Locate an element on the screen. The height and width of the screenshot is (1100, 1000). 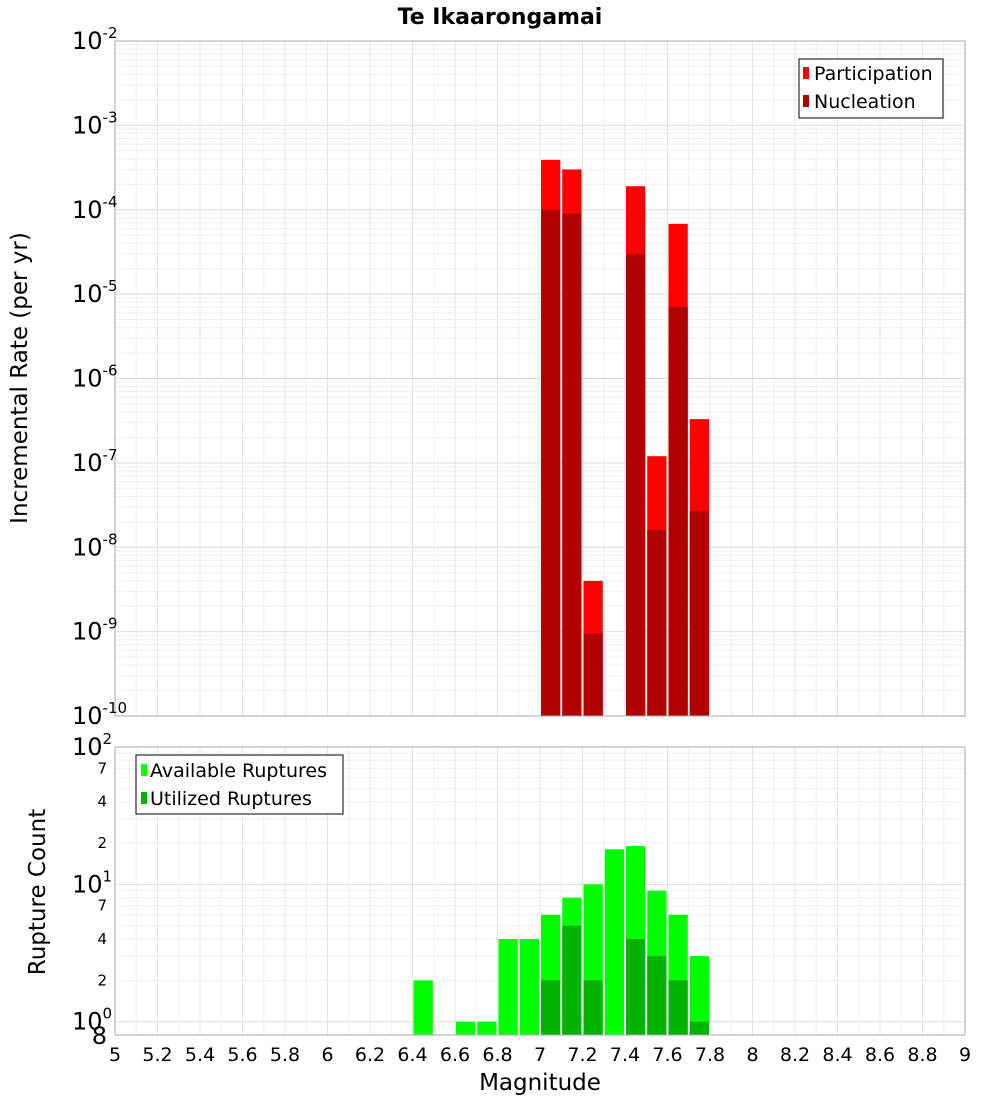
magnitude-x-tick-label: 8.4 is located at coordinates (837, 1055).